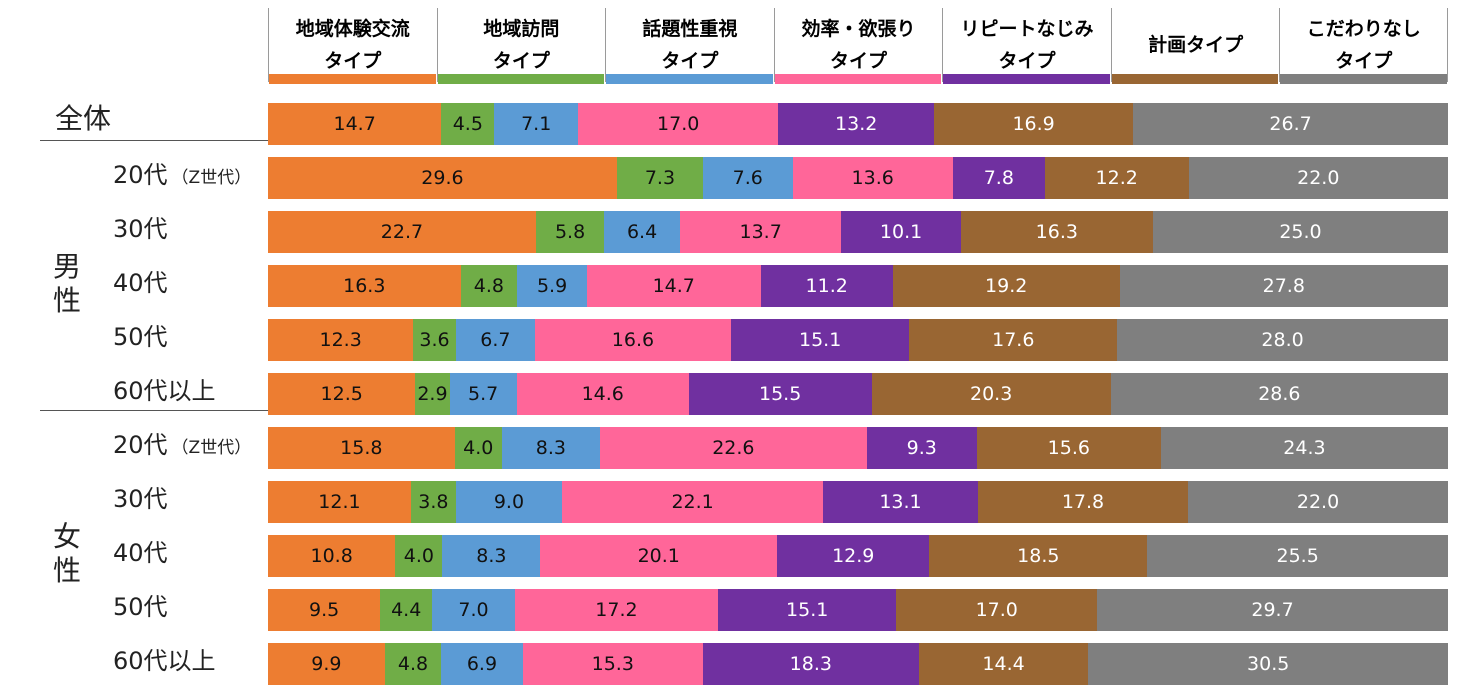  I want to click on legend-label: リピートなじみ タイプ, so click(1027, 45).